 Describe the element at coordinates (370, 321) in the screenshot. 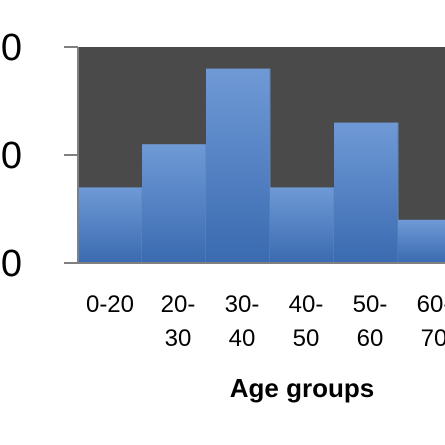

I see `x-tick-label: 50-60` at that location.